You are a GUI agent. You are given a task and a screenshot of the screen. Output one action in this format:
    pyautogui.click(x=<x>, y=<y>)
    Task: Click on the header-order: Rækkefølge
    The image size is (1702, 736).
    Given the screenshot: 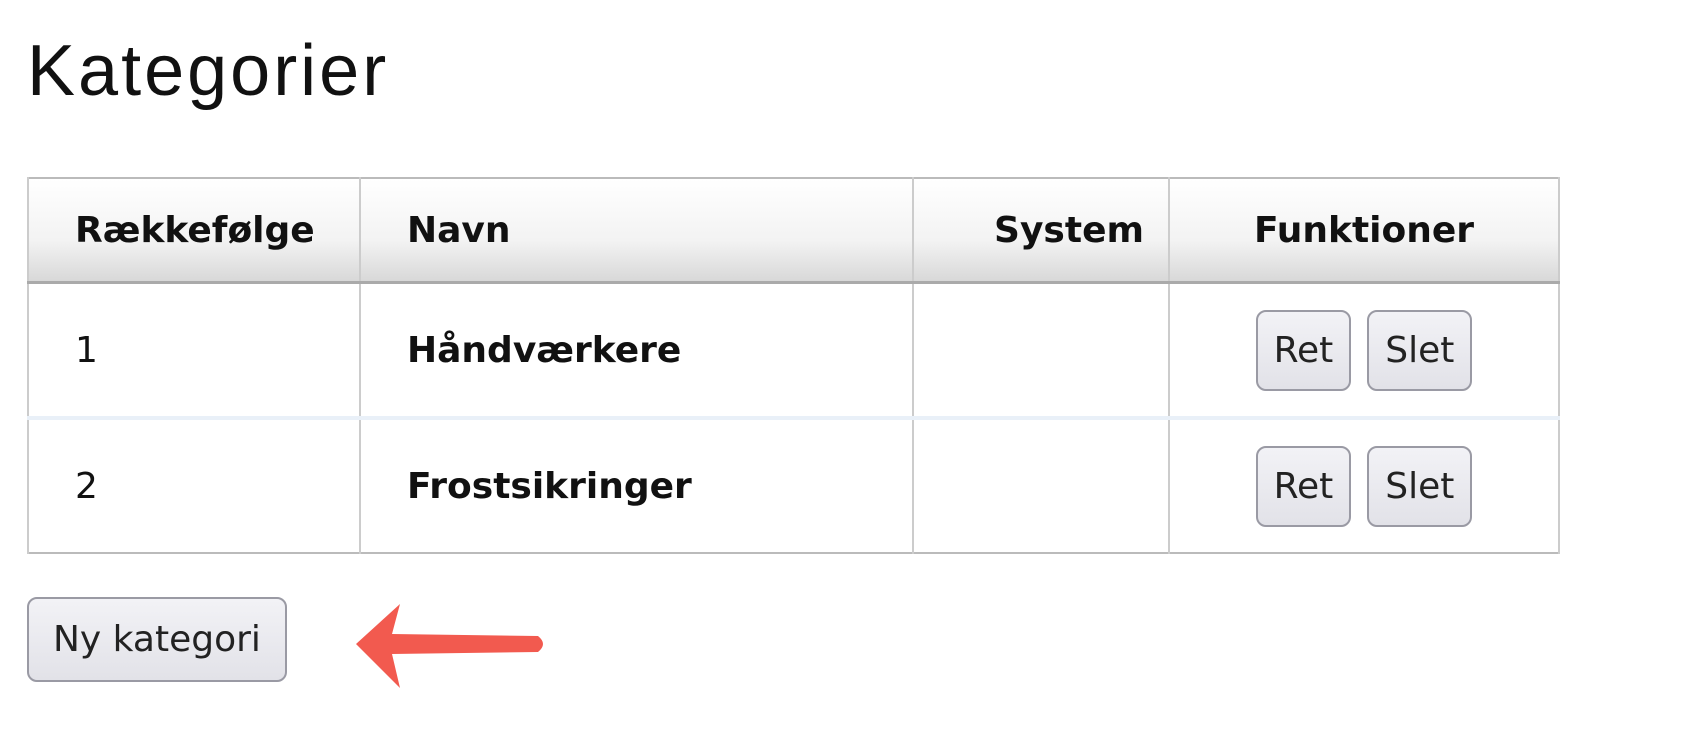 What is the action you would take?
    pyautogui.click(x=194, y=231)
    